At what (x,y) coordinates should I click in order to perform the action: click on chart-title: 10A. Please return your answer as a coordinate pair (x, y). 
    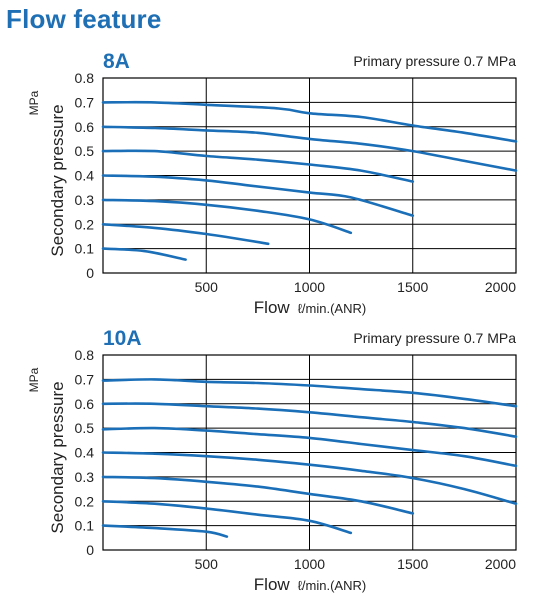
    Looking at the image, I should click on (122, 338).